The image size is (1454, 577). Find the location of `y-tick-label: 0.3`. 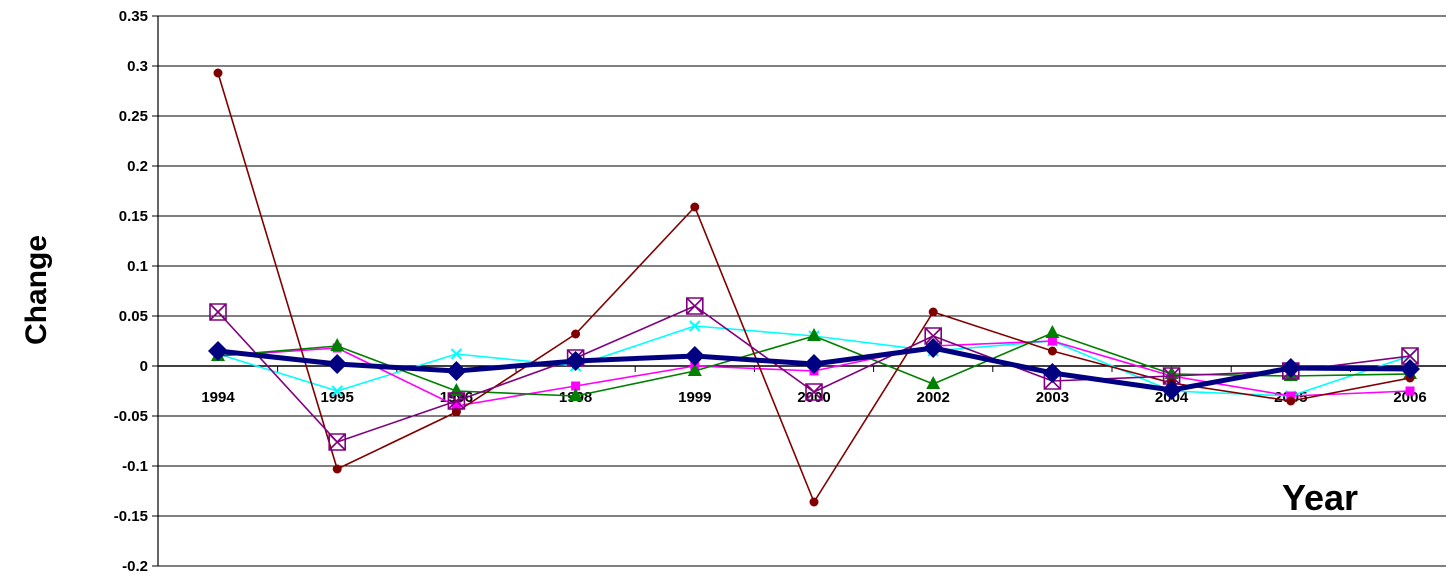

y-tick-label: 0.3 is located at coordinates (137, 66).